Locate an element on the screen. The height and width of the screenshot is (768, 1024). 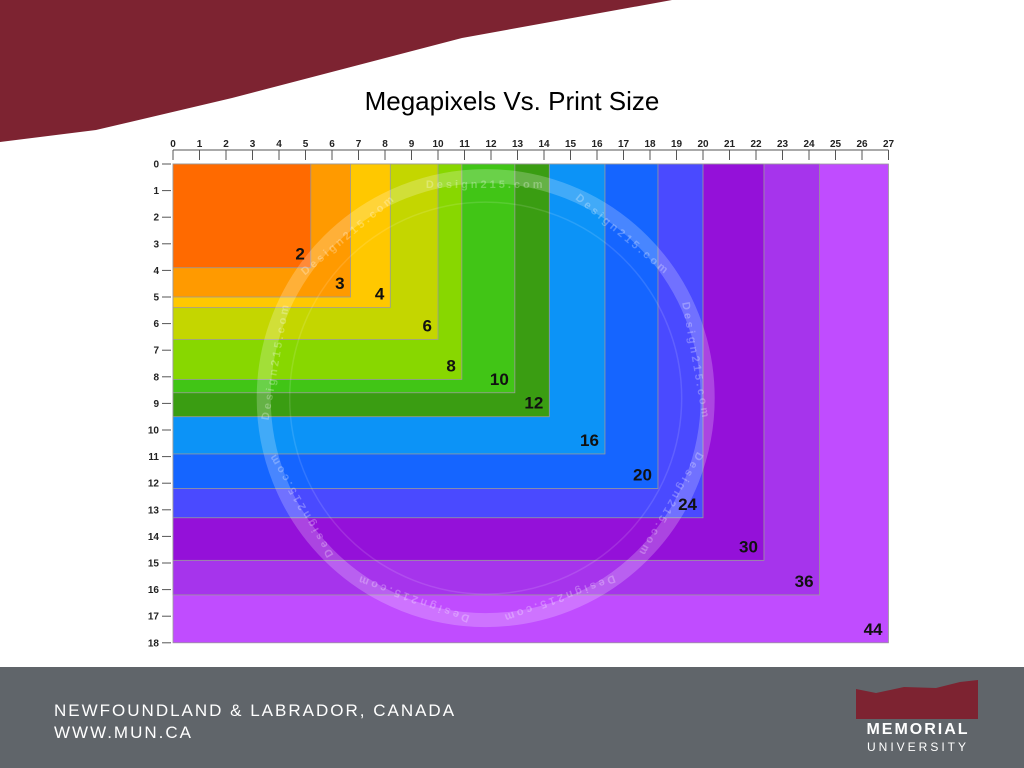
x-tick-label: 16 is located at coordinates (597, 144).